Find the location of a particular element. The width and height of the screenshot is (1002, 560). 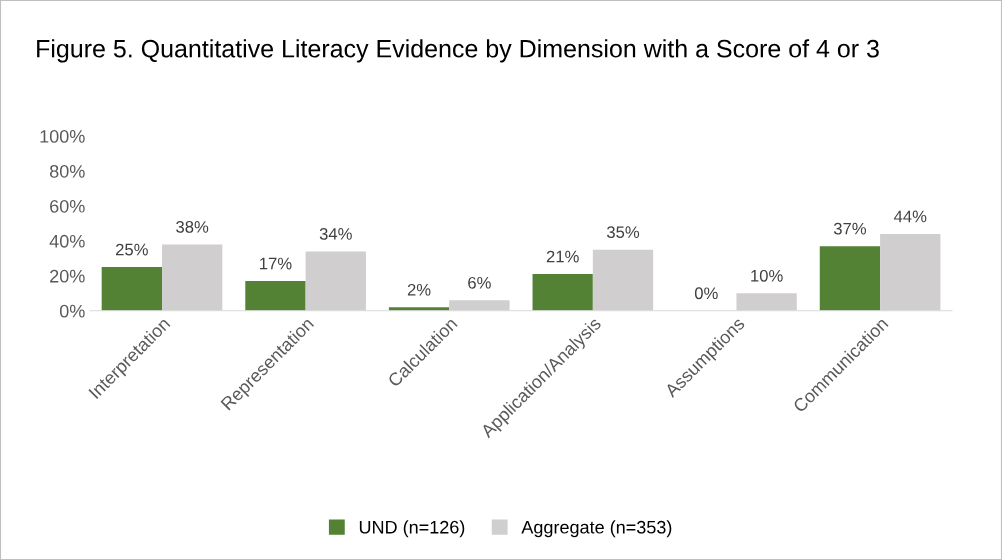

data-label: 34% is located at coordinates (335, 233).